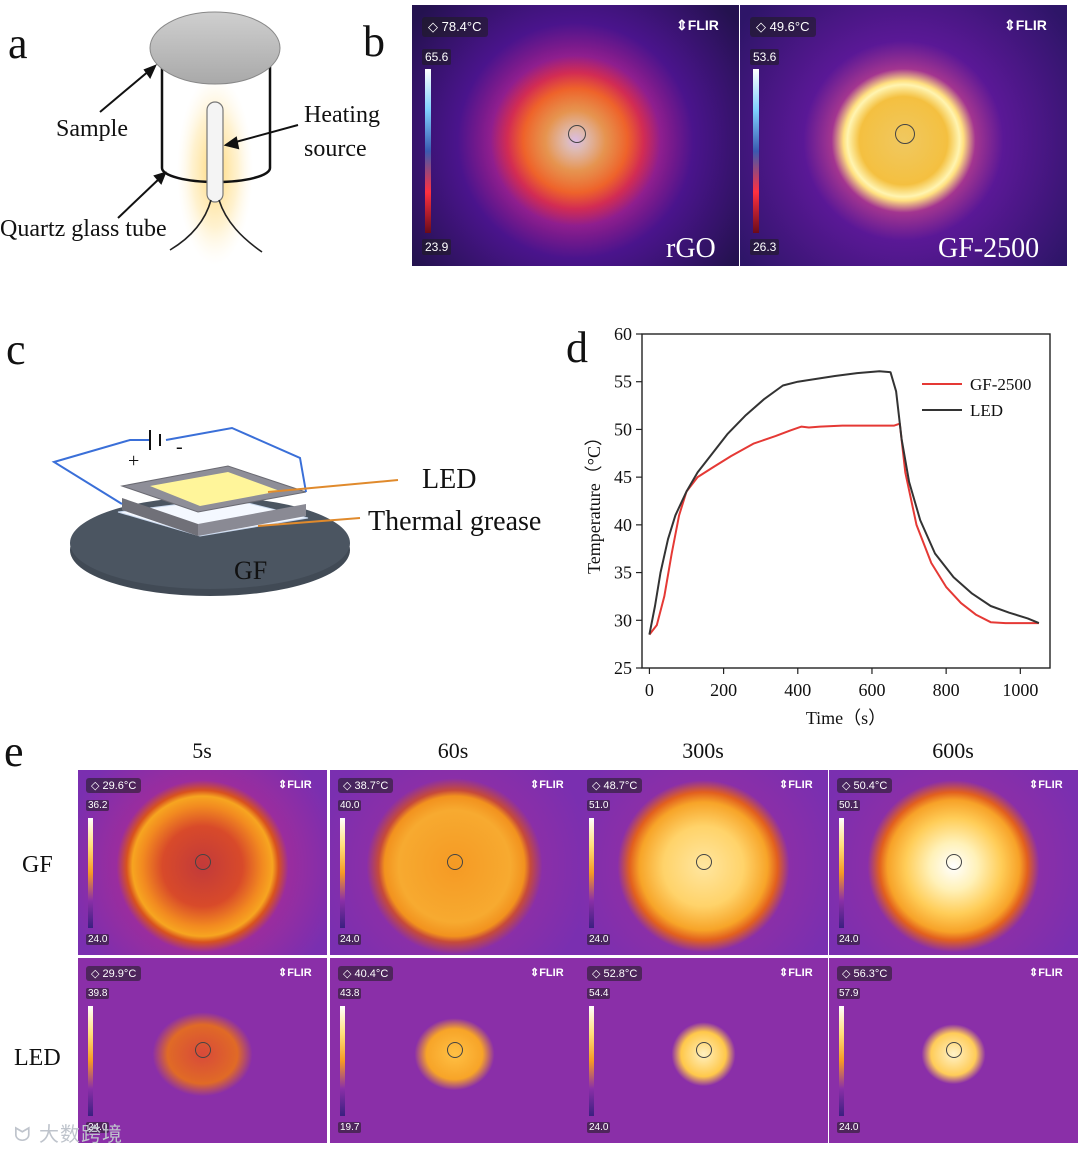 This screenshot has width=1080, height=1149. What do you see at coordinates (575, 135) in the screenshot?
I see `thermal-image-rgo: ◇ 78.4°C ⇕FLIR 65.6 23.9 rGO` at bounding box center [575, 135].